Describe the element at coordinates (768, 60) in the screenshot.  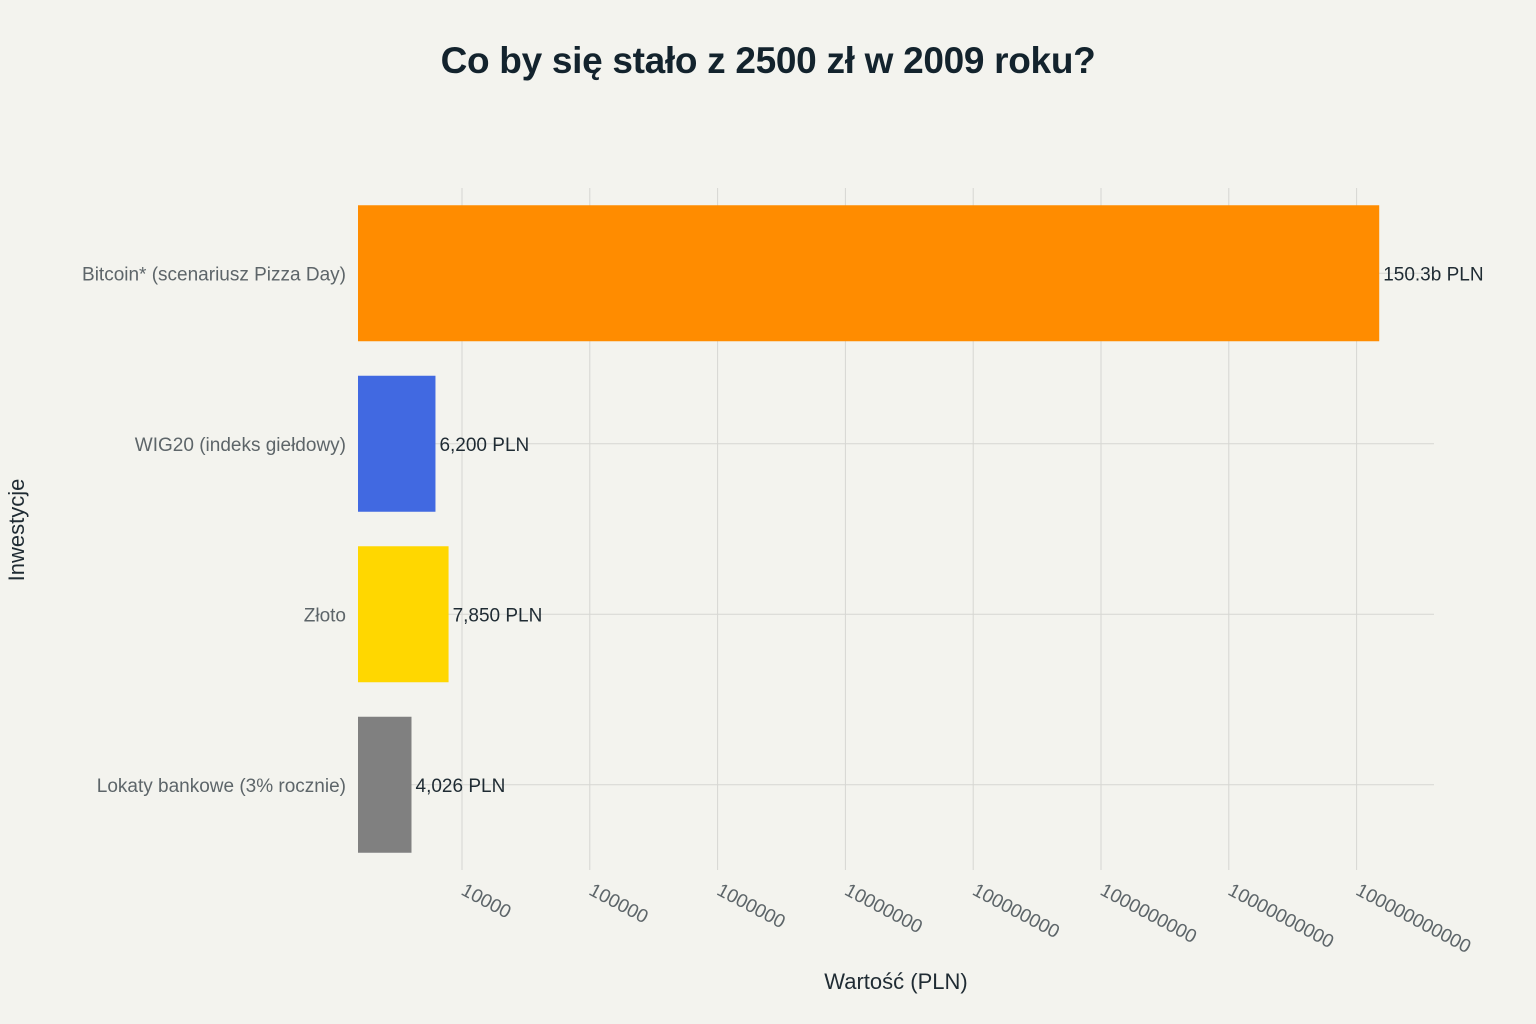
I see `chart-title: Co by się stało z 2500 zł w 2009 roku?` at that location.